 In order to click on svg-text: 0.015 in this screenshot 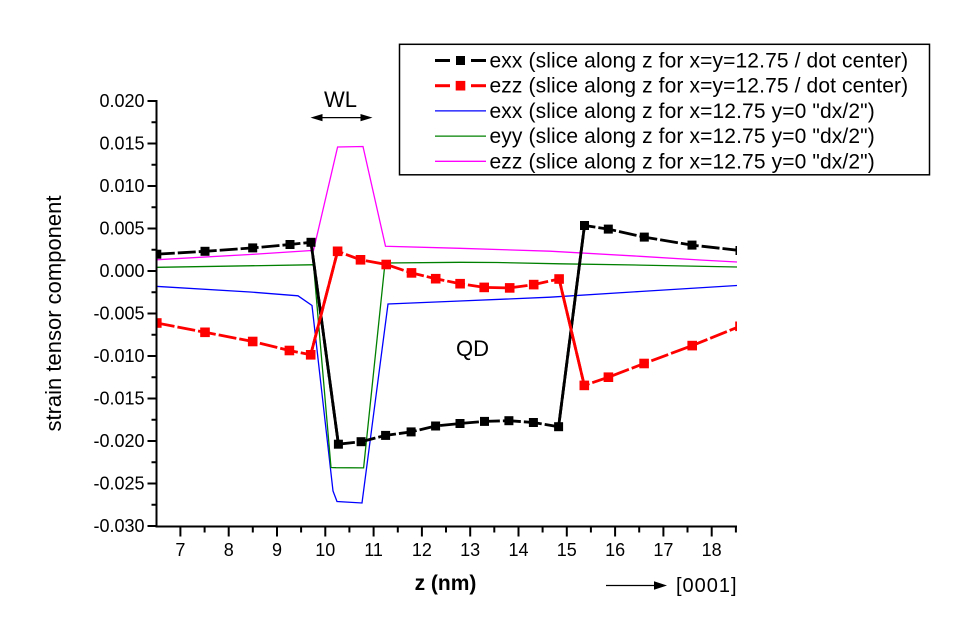, I will do `click(121, 144)`.